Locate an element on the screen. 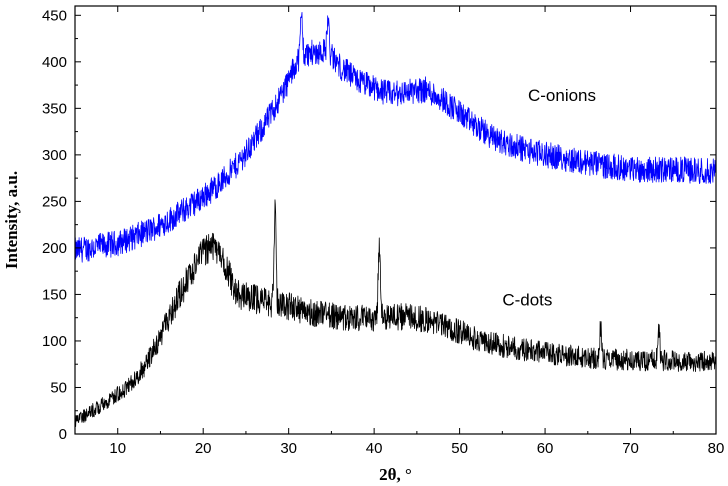  annotation-c-dots: C-dots is located at coordinates (527, 300).